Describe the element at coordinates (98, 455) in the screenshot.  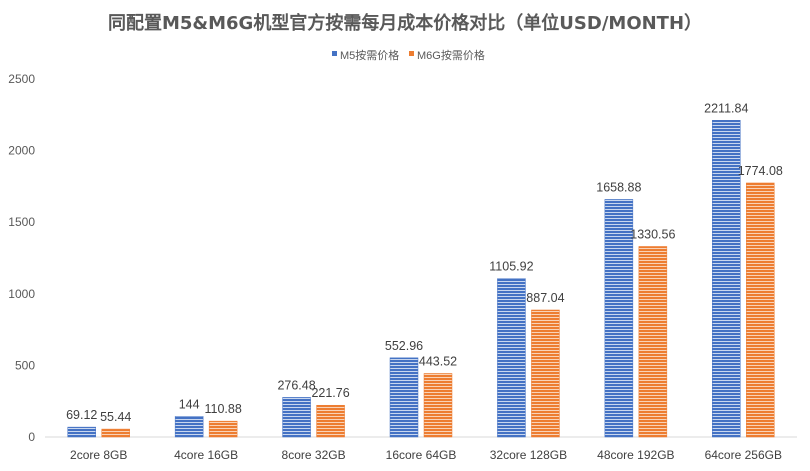
I see `x-tick-label: 2core 8GB` at that location.